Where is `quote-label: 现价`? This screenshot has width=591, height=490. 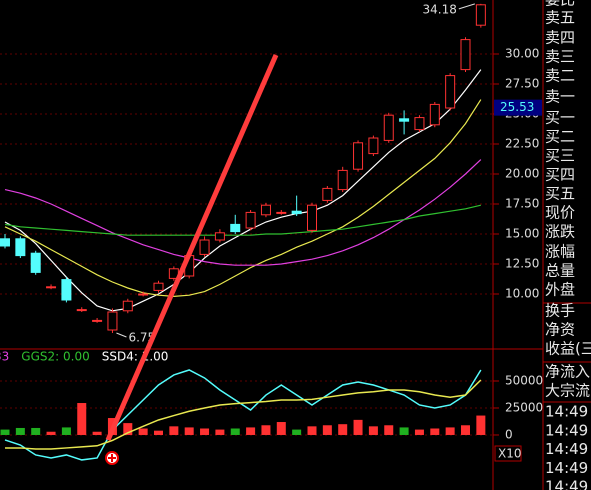
quote-label: 现价 is located at coordinates (560, 213).